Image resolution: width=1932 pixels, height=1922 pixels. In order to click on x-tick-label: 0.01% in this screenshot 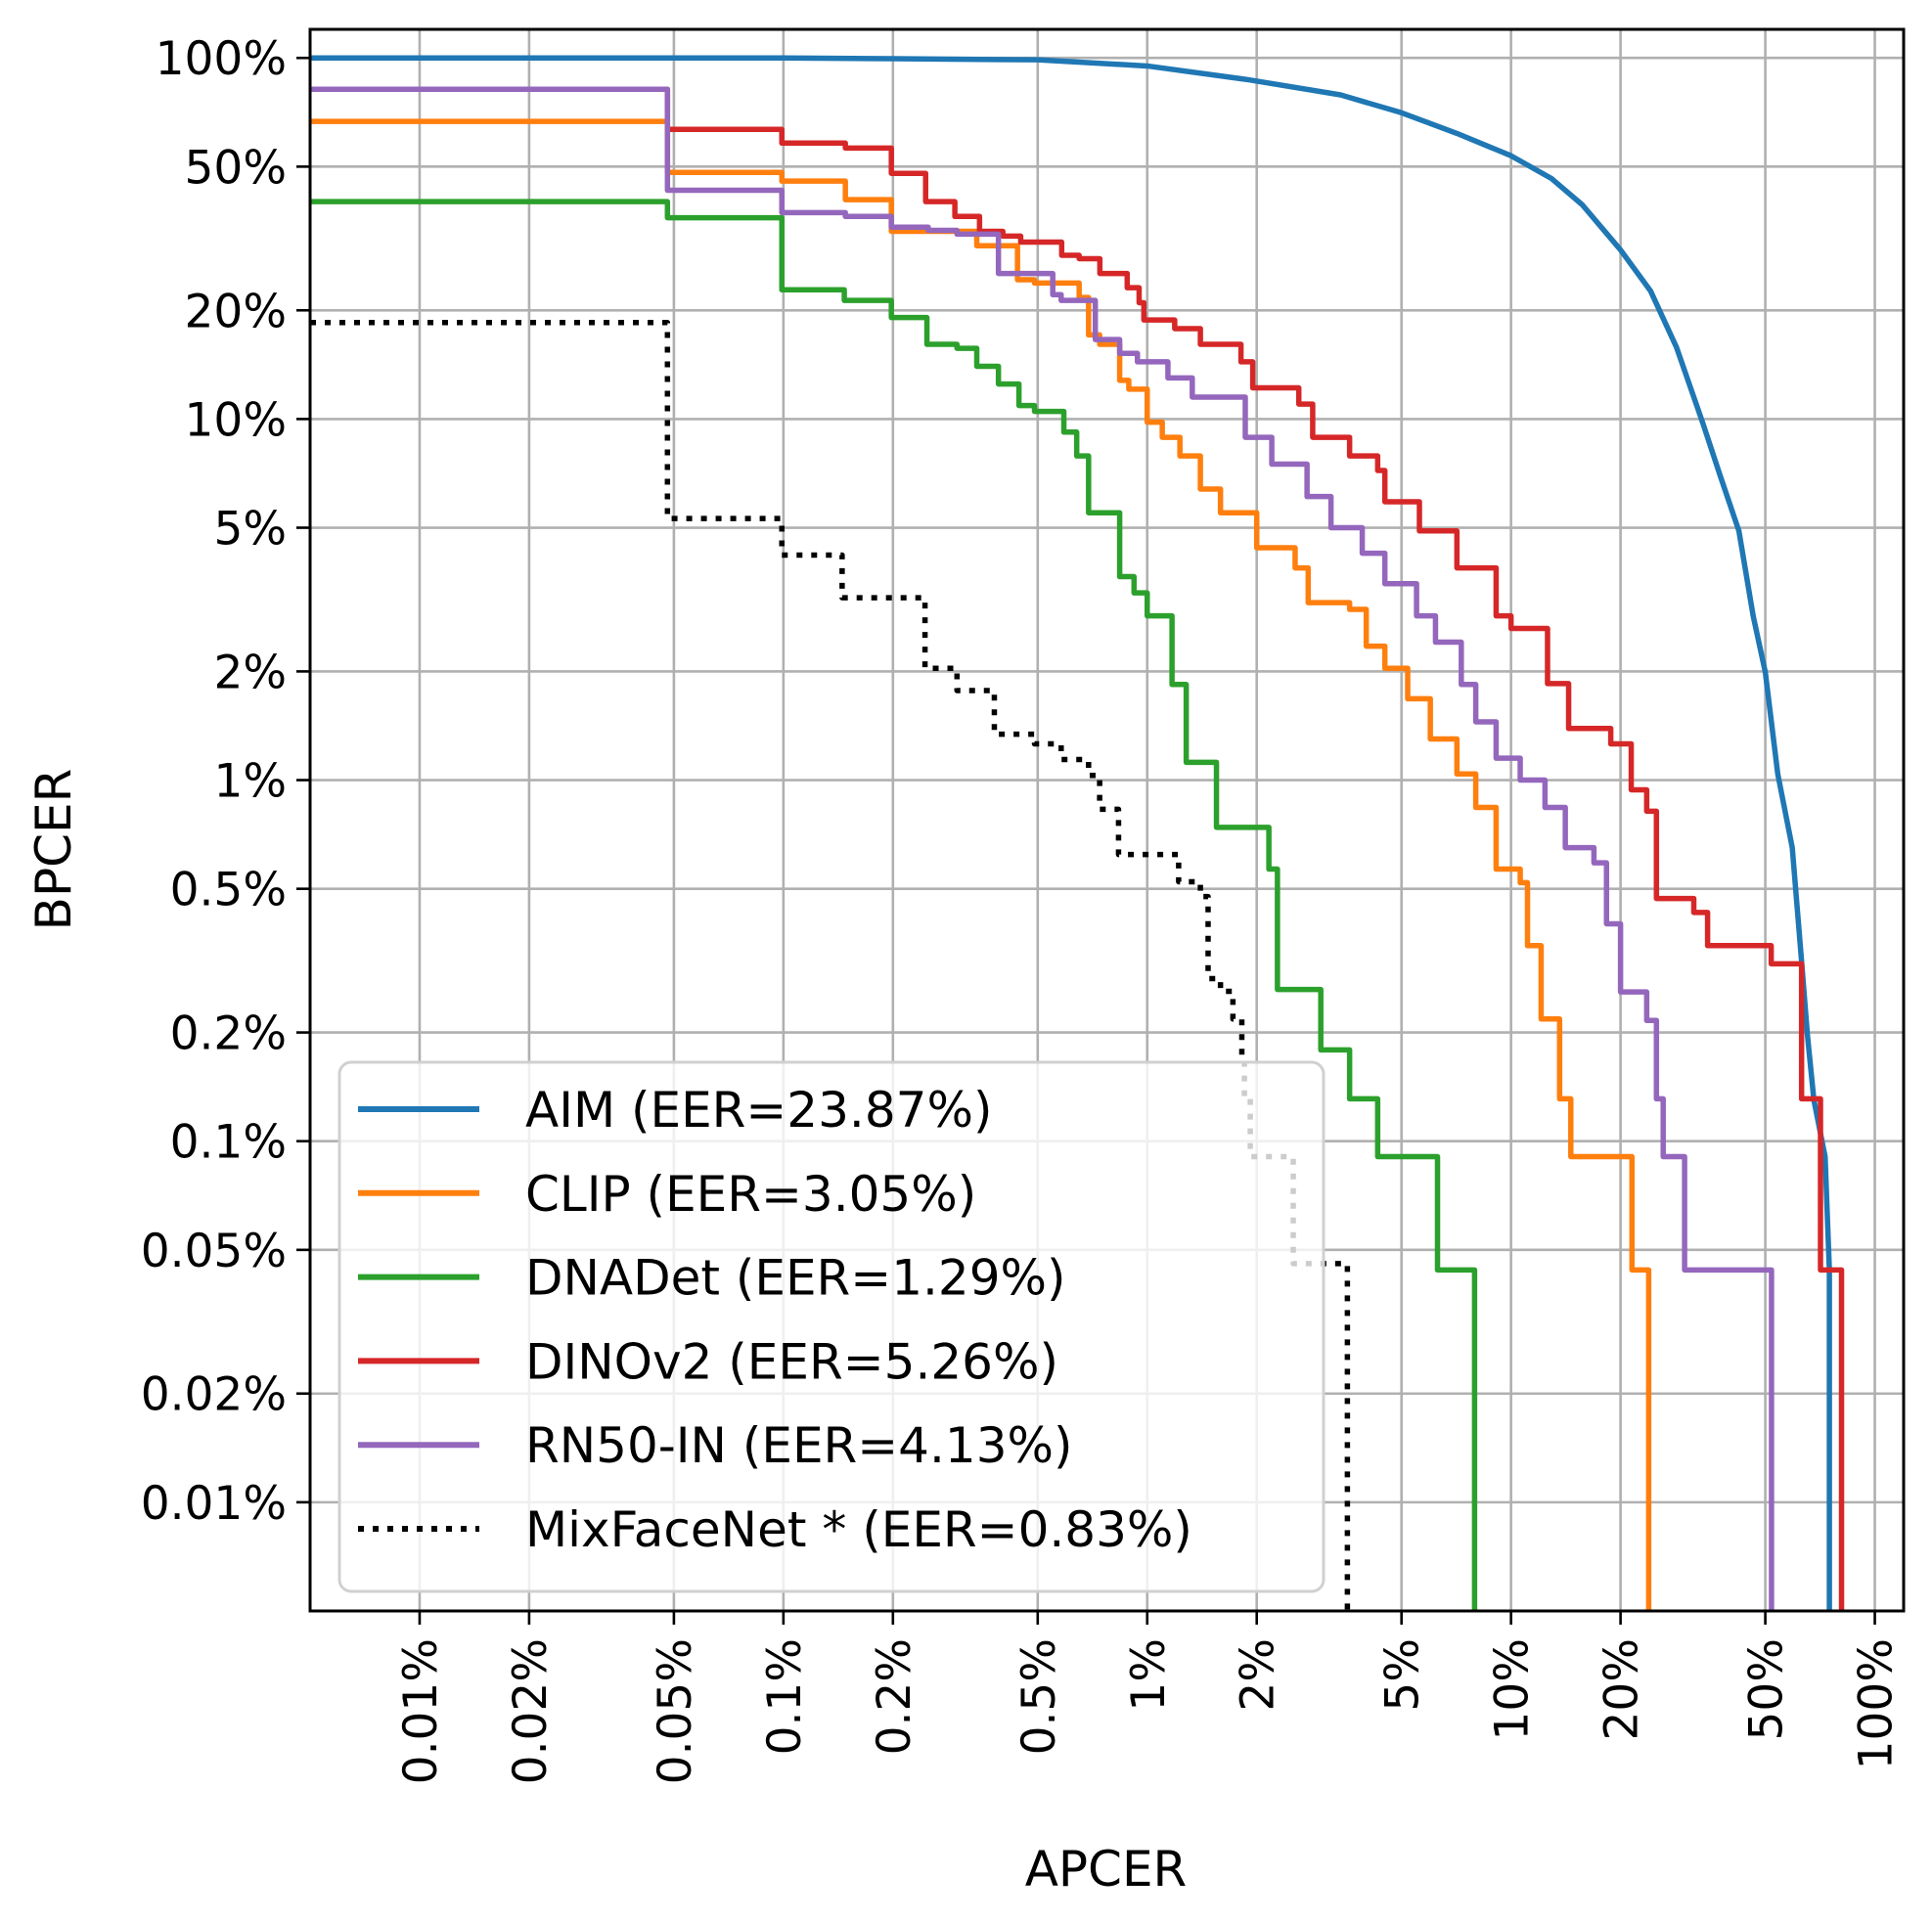, I will do `click(421, 1711)`.